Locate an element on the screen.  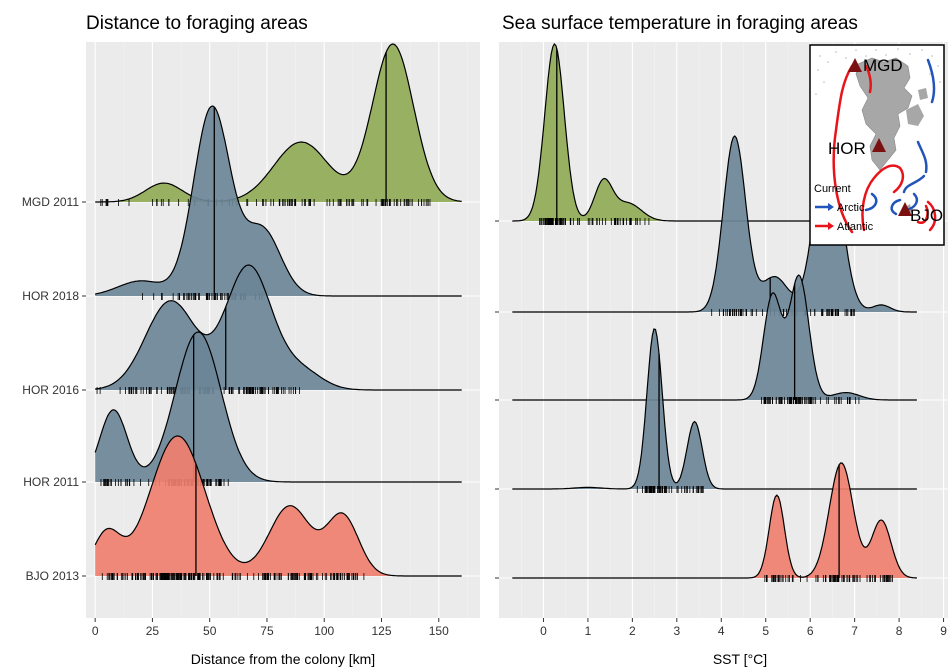
x-tick-label: 9 is located at coordinates (943, 631).